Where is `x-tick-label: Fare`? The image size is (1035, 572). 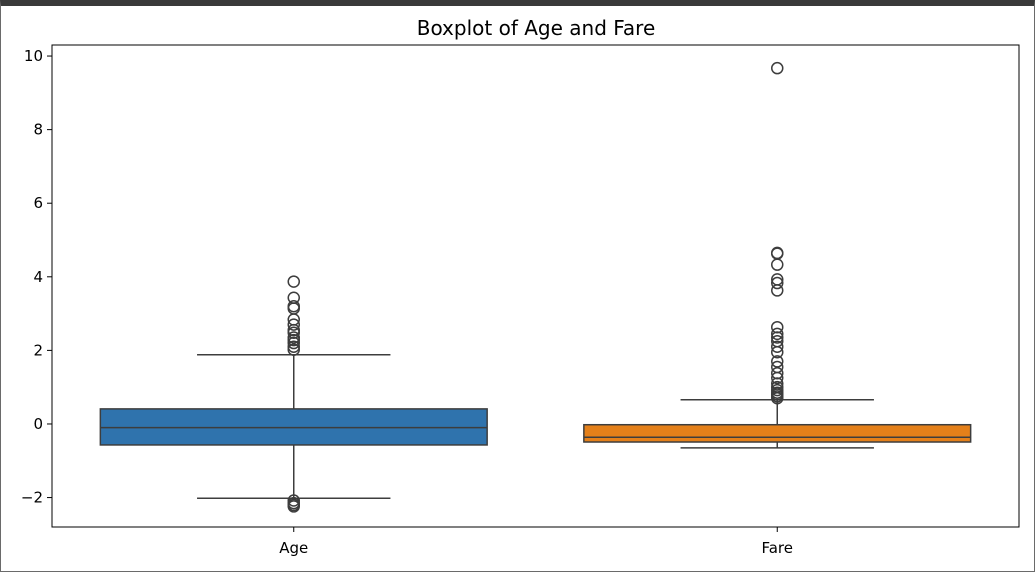 x-tick-label: Fare is located at coordinates (777, 548).